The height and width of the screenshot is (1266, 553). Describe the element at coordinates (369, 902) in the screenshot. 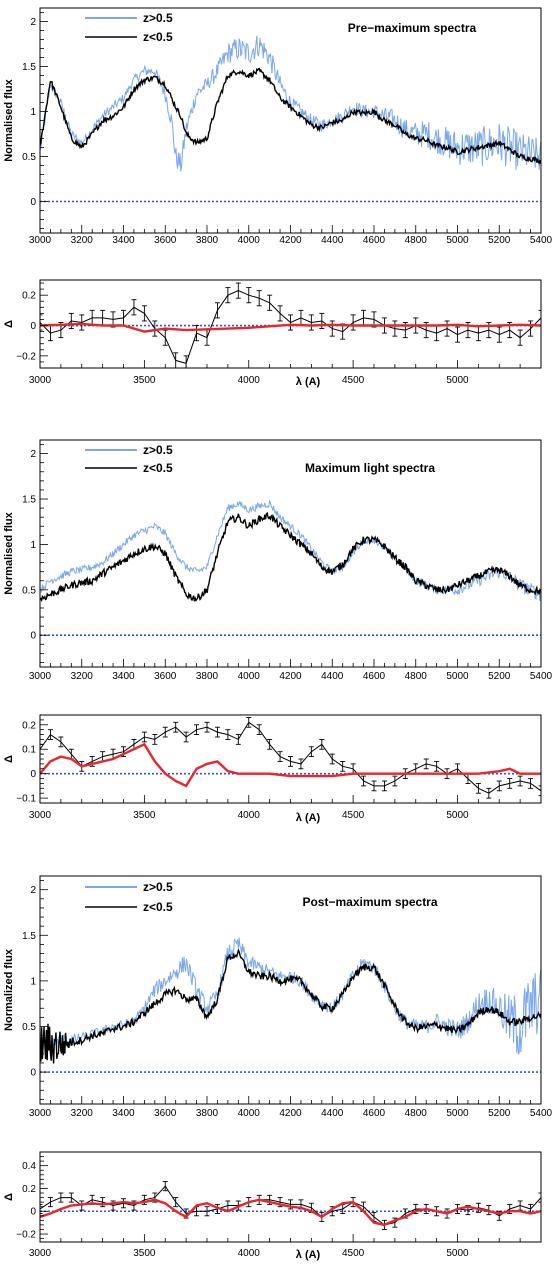

I see `panel-title: Post−maximum spectra` at that location.